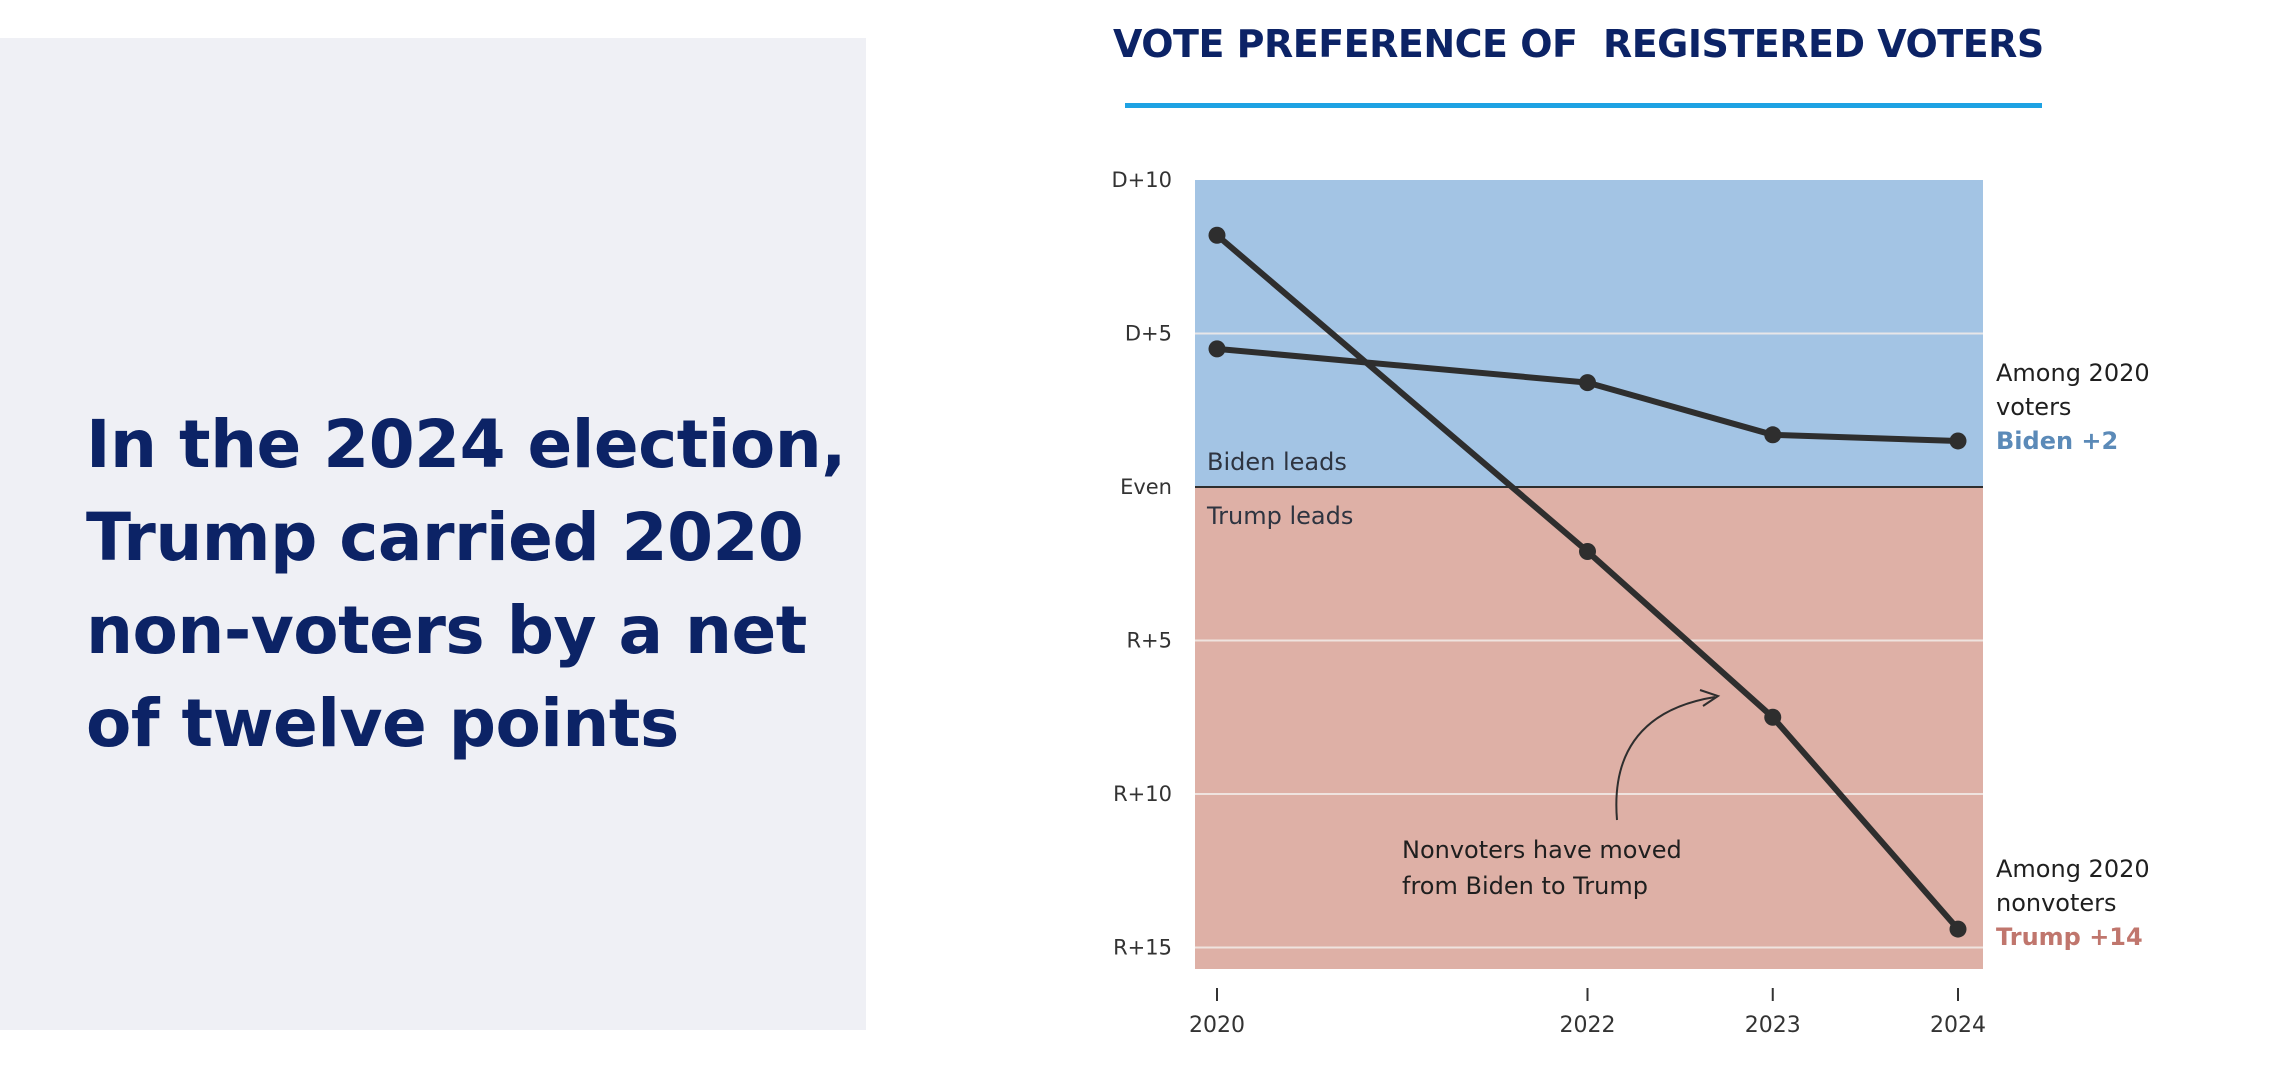 This screenshot has height=1068, width=2287. I want to click on annotation-text: from Biden to Trump, so click(1525, 886).